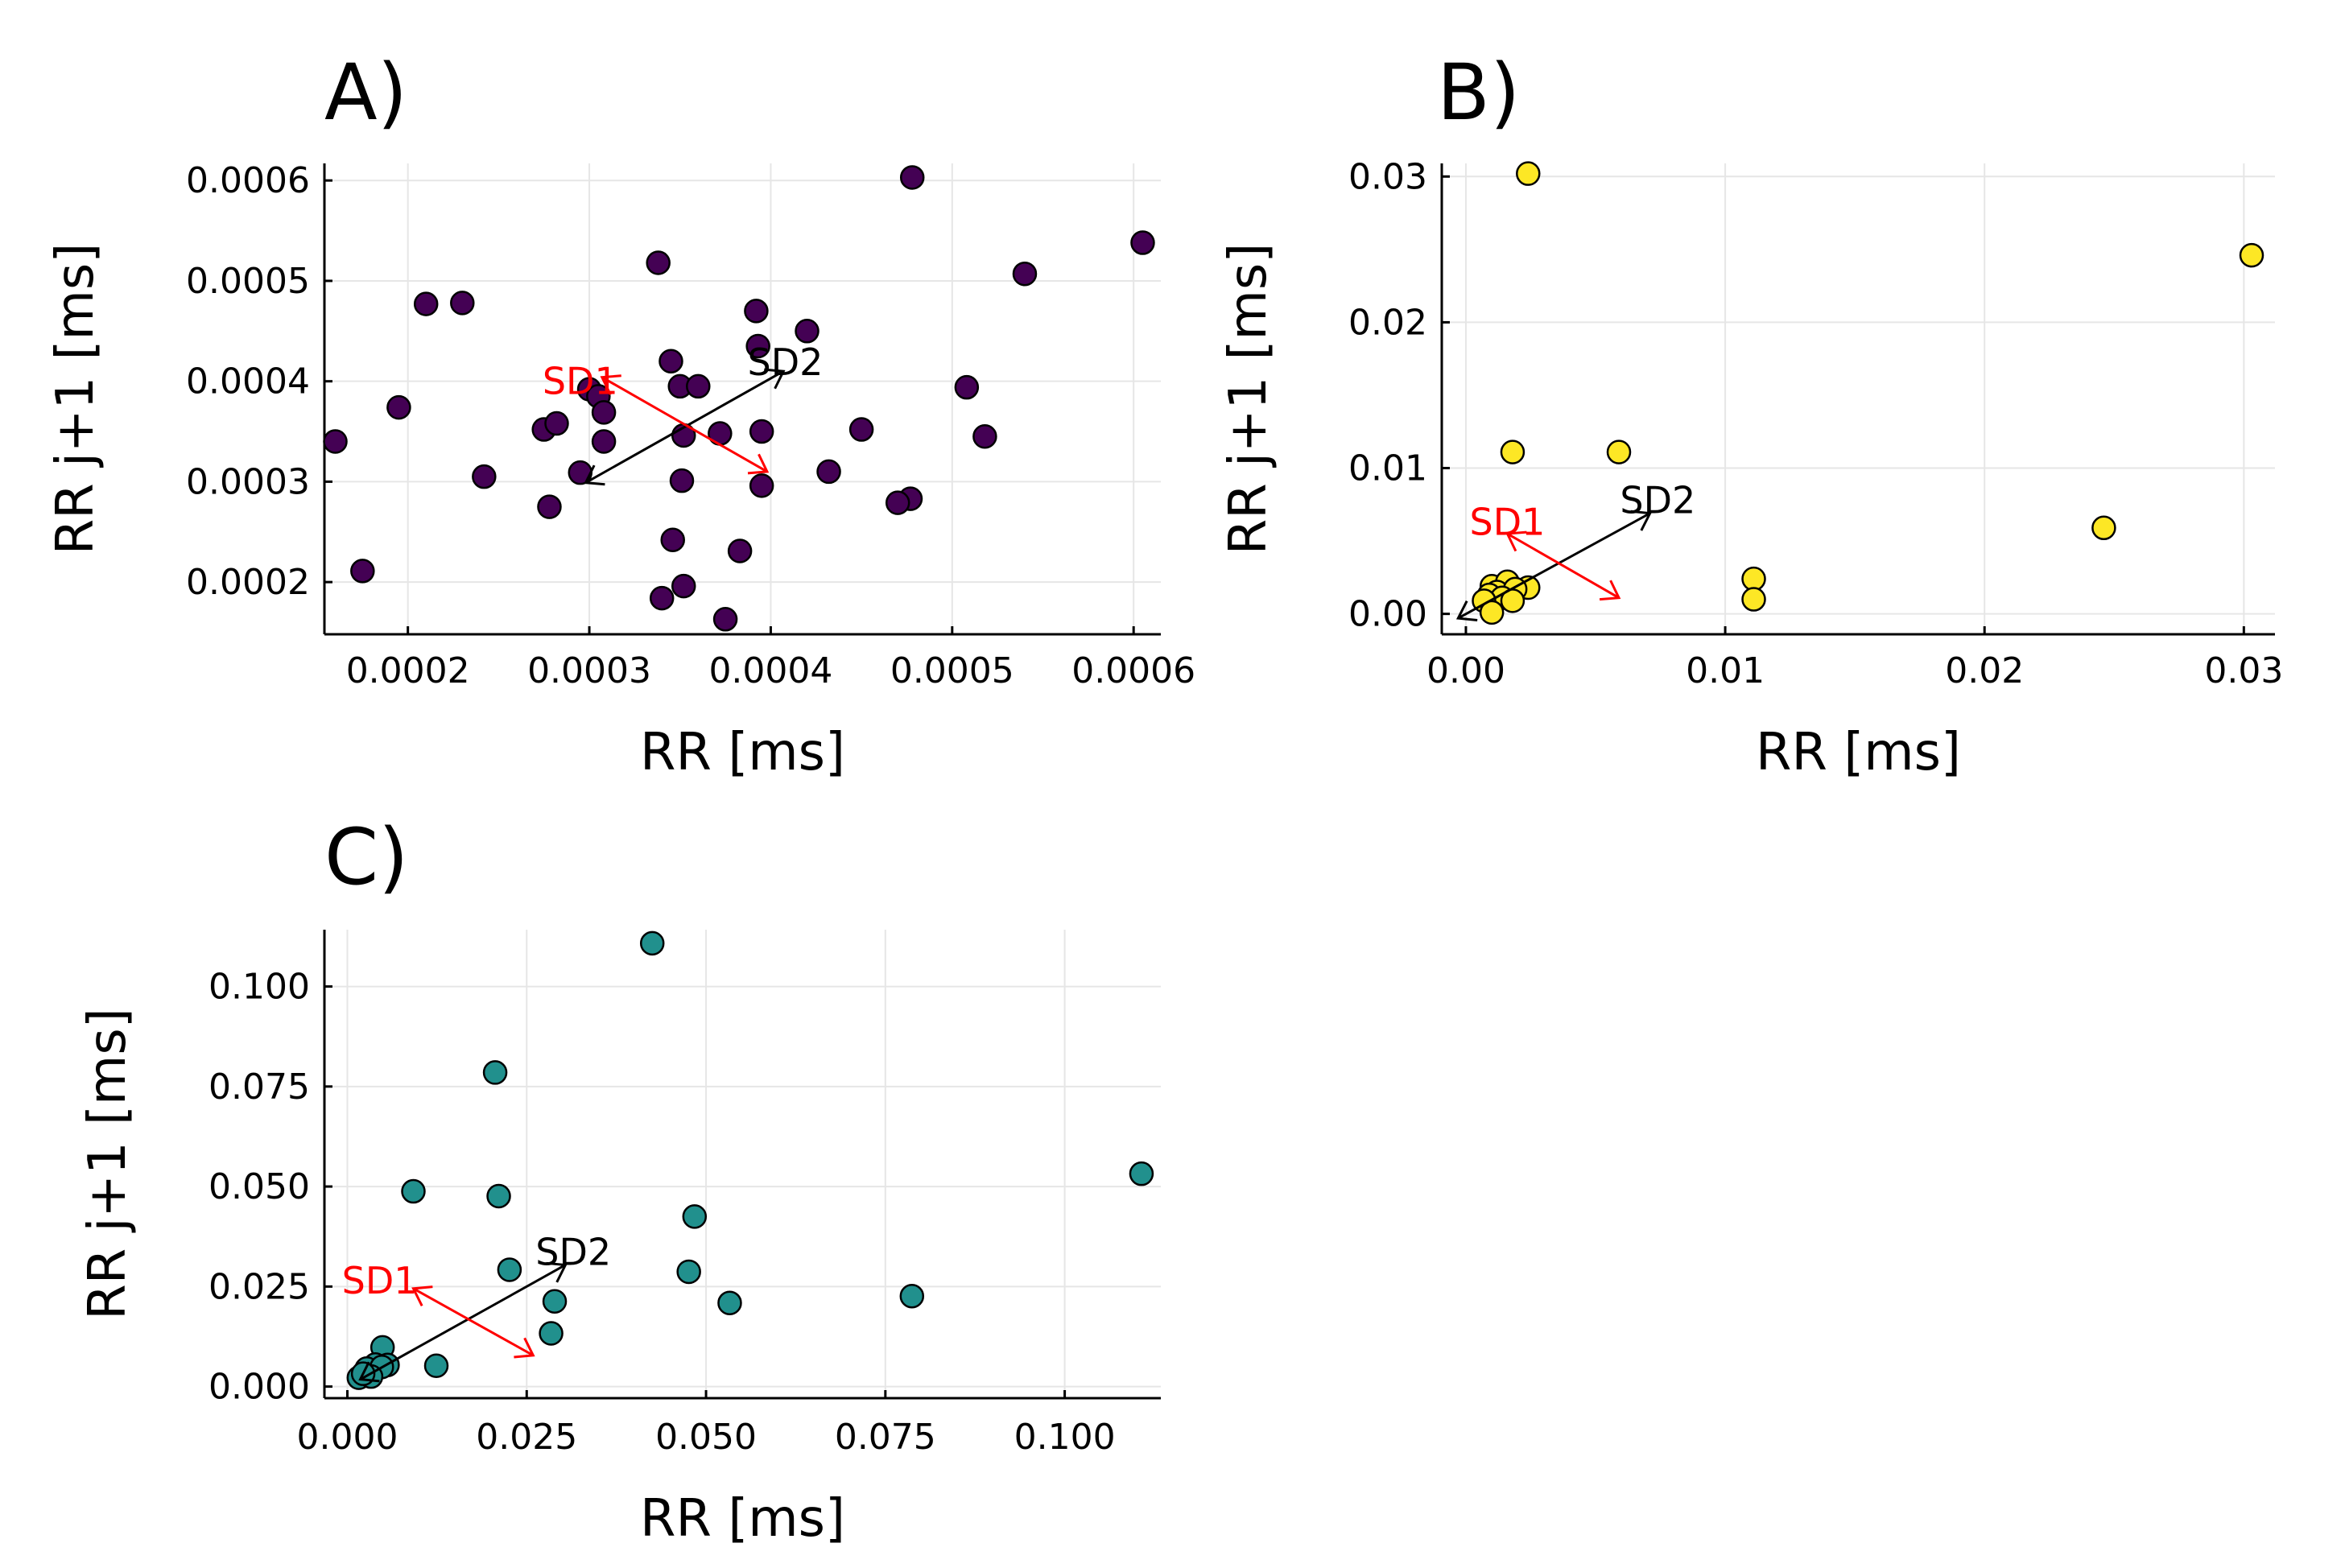 This screenshot has height=1568, width=2345. What do you see at coordinates (610, 384) in the screenshot?
I see `sd1-arrowhead-upper` at bounding box center [610, 384].